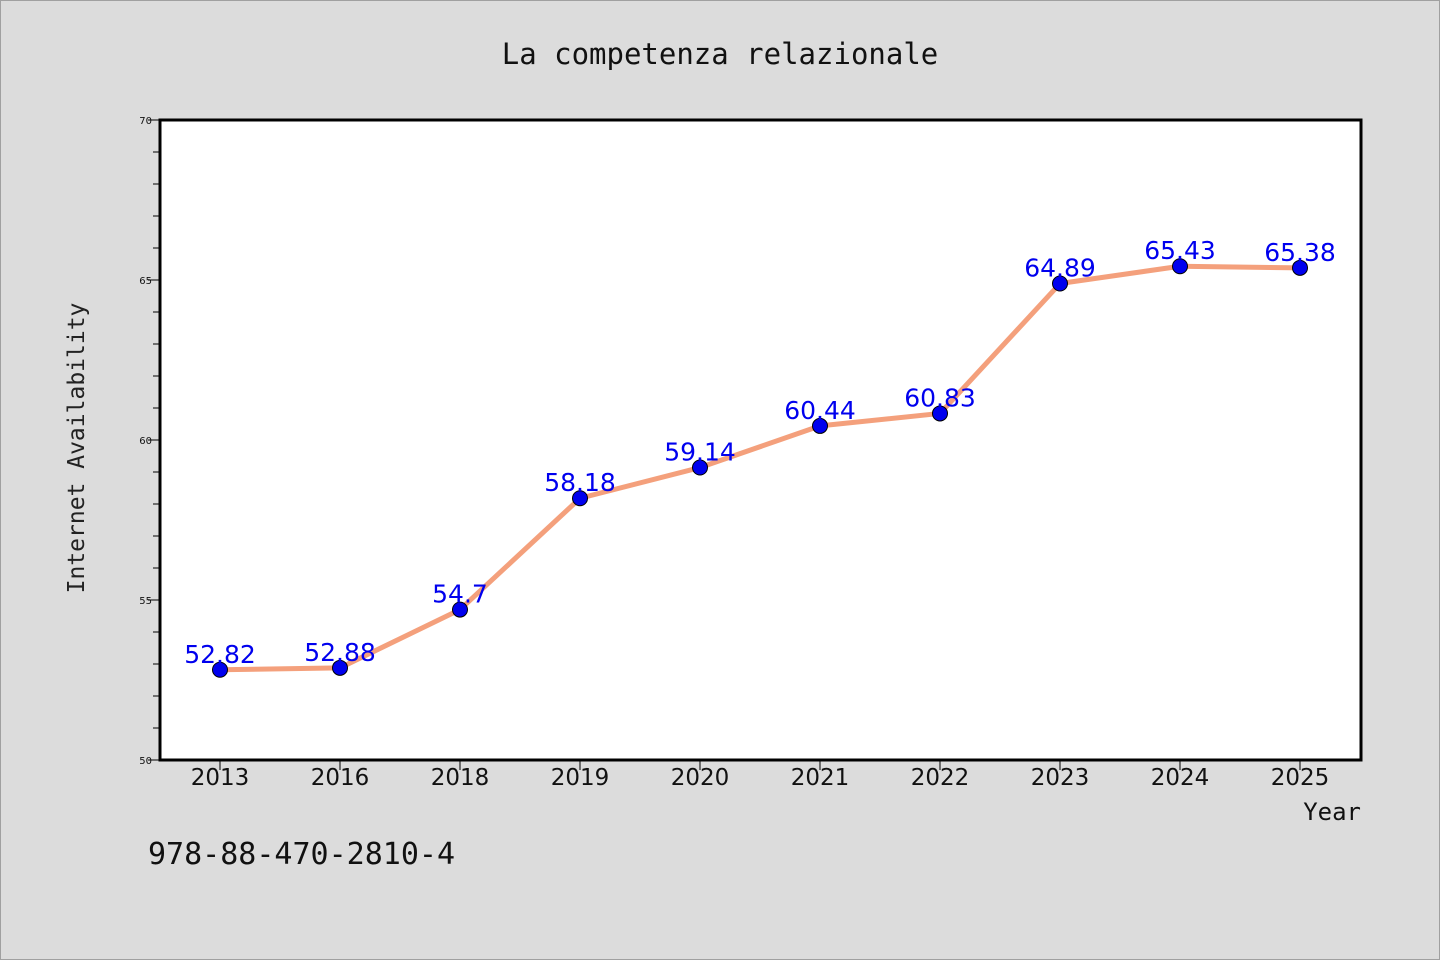 The width and height of the screenshot is (1440, 960). Describe the element at coordinates (940, 778) in the screenshot. I see `x-tick-label: 2022` at that location.